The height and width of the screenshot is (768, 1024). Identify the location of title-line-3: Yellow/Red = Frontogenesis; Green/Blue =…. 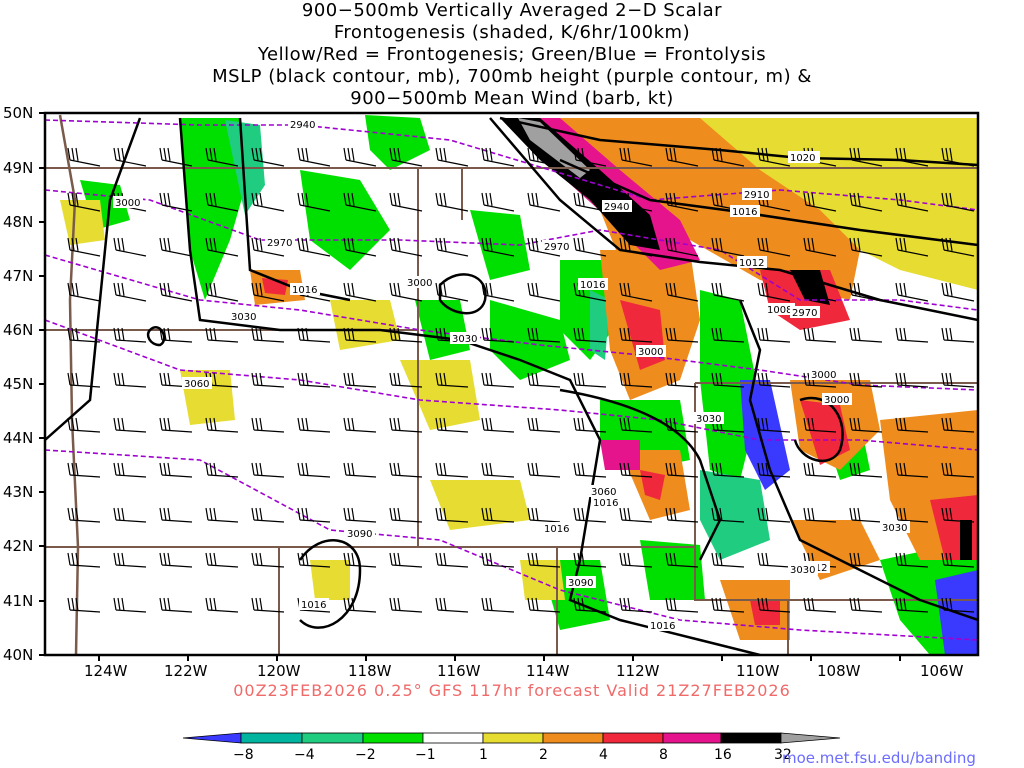
(512, 54).